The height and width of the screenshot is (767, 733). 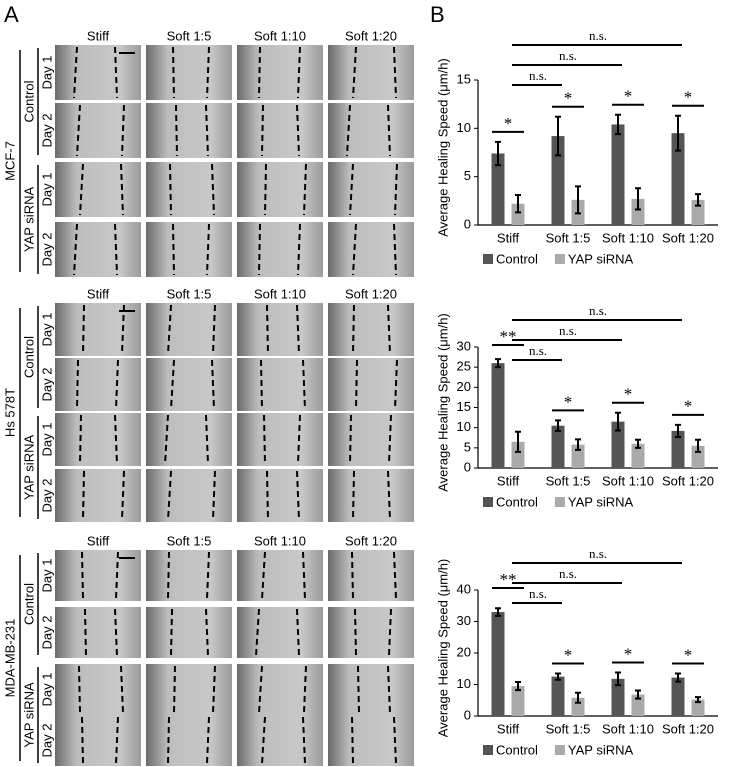 I want to click on cell-line: MDA-MB-231, so click(x=9, y=658).